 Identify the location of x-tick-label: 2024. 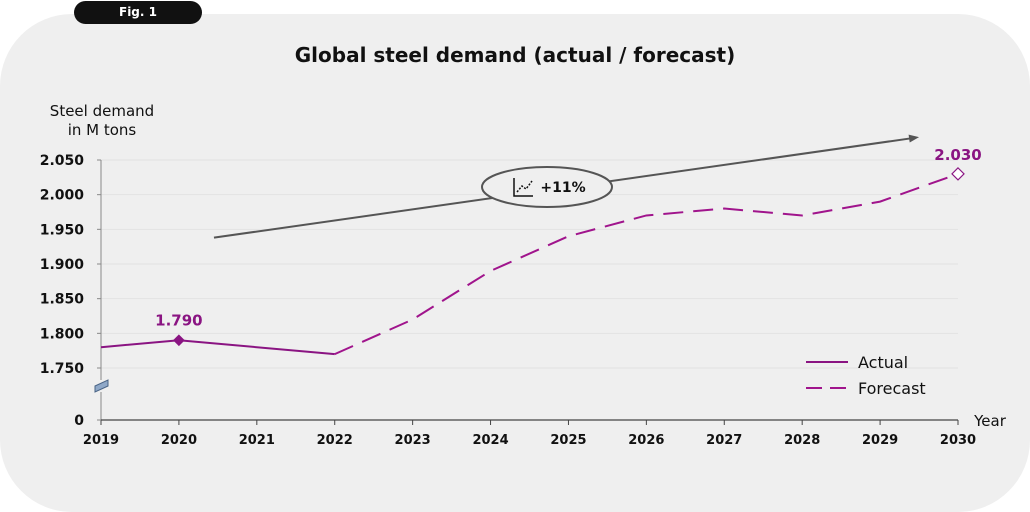
(490, 440).